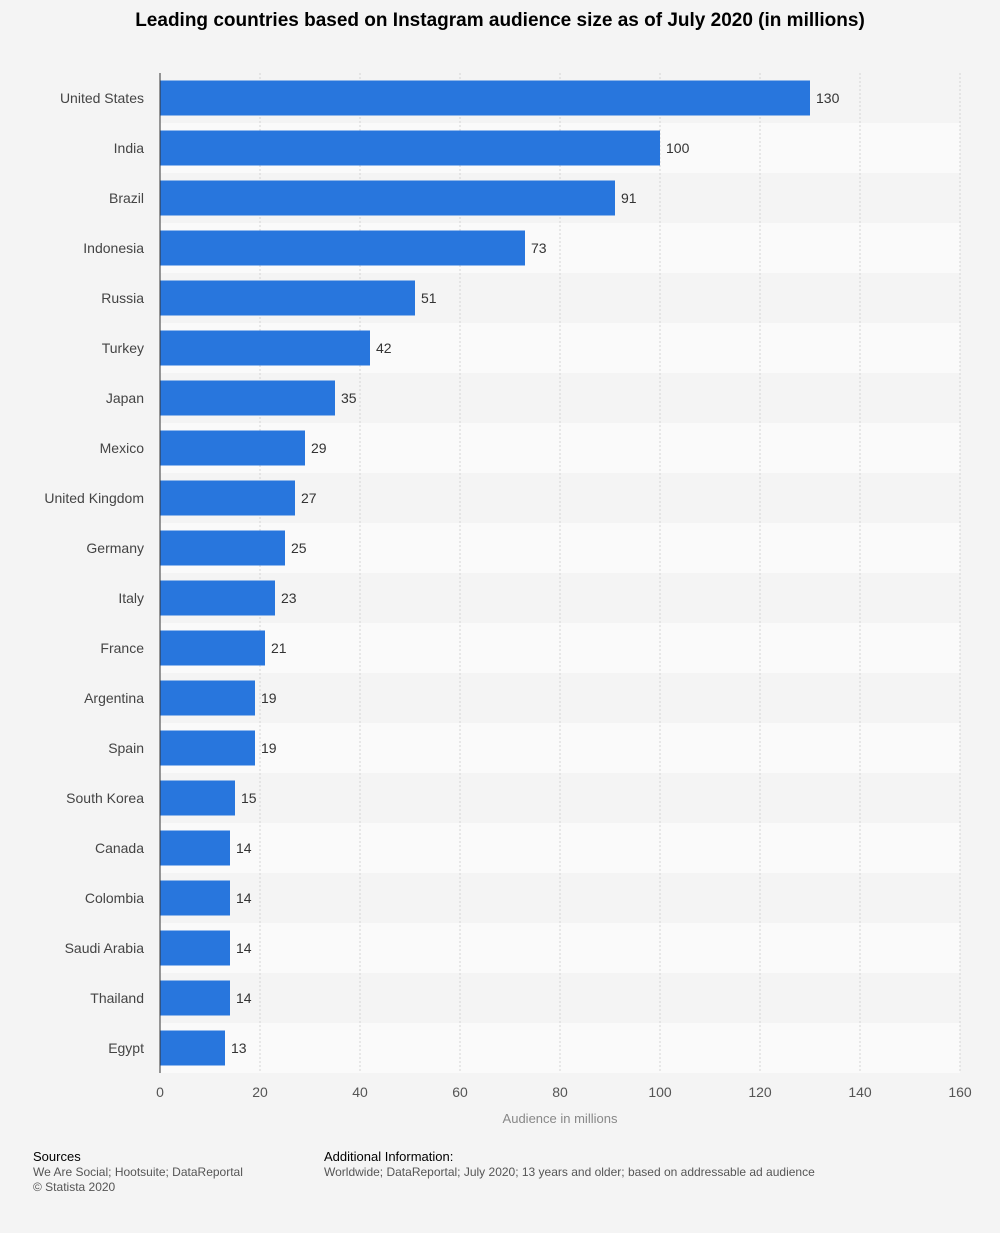  I want to click on value-label: 42, so click(384, 348).